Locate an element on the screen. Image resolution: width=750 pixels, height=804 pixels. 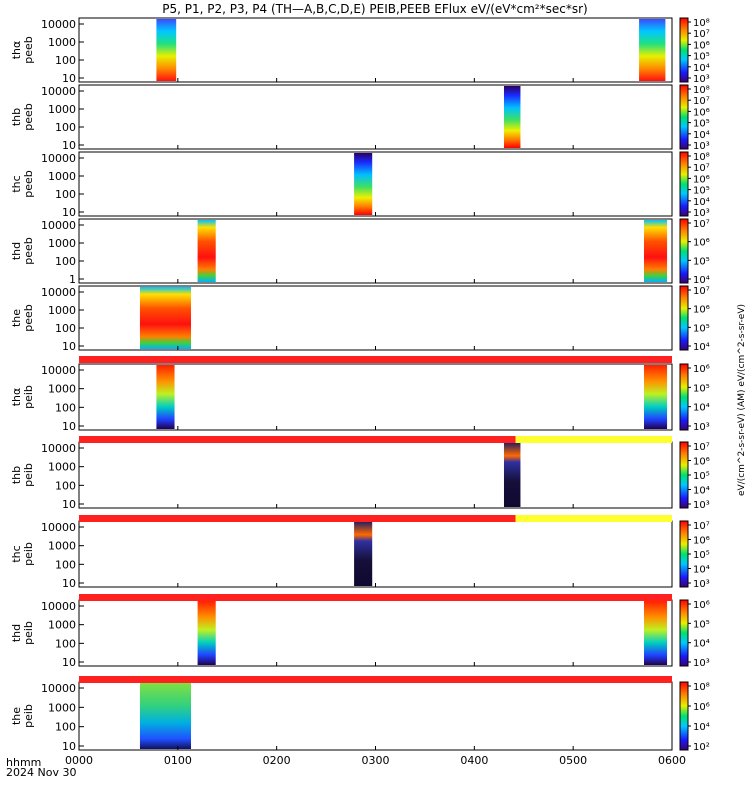
colorbar-tick-label: 10² is located at coordinates (701, 747).